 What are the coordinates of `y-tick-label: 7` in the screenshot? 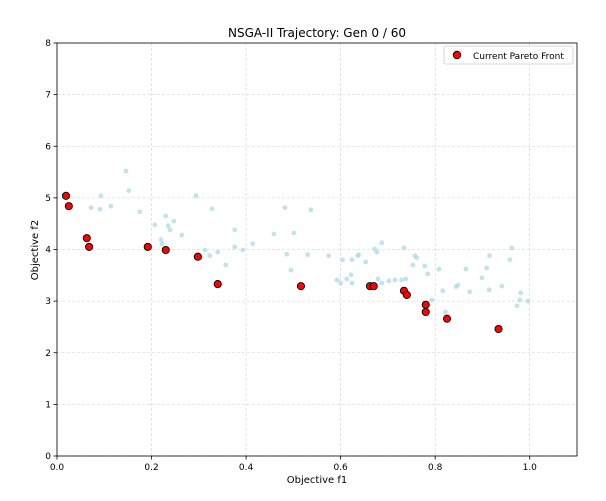 It's located at (48, 96).